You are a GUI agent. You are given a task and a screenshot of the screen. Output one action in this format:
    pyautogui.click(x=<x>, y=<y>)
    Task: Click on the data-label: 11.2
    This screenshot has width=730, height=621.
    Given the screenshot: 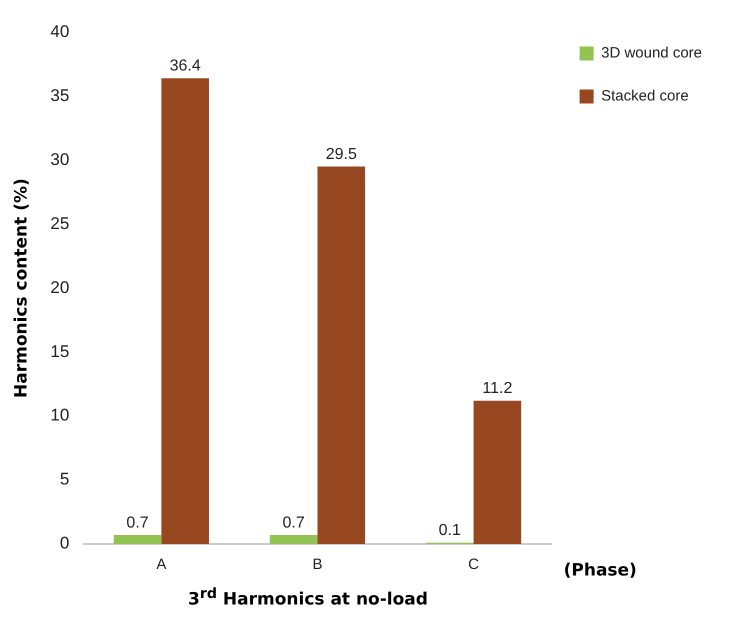 What is the action you would take?
    pyautogui.click(x=497, y=389)
    